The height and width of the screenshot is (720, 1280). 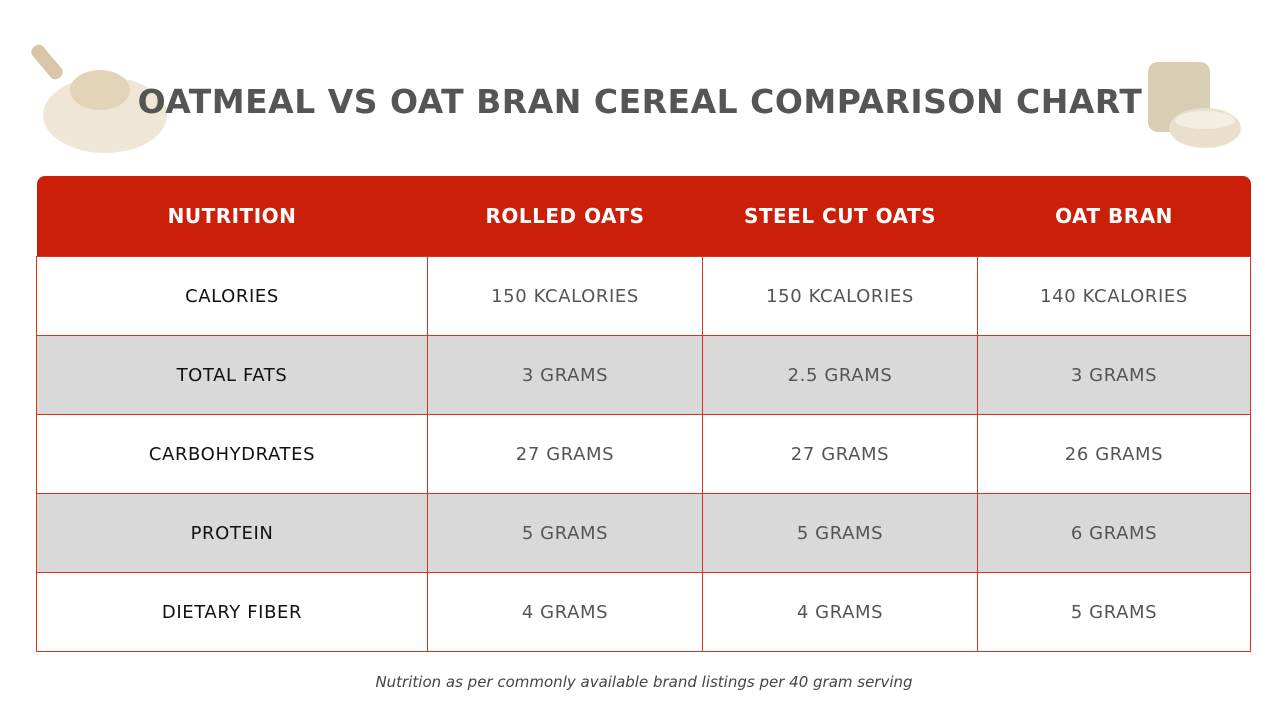 I want to click on table-row: DIETARY FIBER 4 GRAMS 4 GRAMS 5 GRAMS, so click(x=643, y=612).